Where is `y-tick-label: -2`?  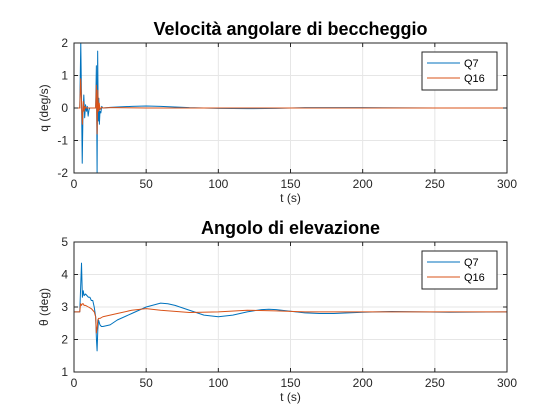 y-tick-label: -2 is located at coordinates (62, 173).